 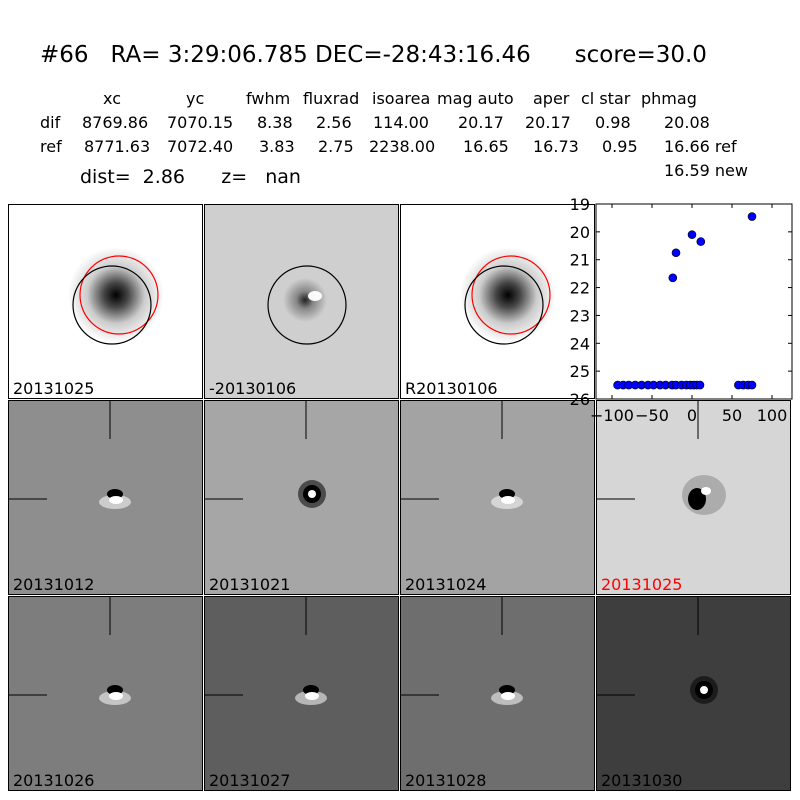 What do you see at coordinates (772, 415) in the screenshot?
I see `x-tick-label: 100` at bounding box center [772, 415].